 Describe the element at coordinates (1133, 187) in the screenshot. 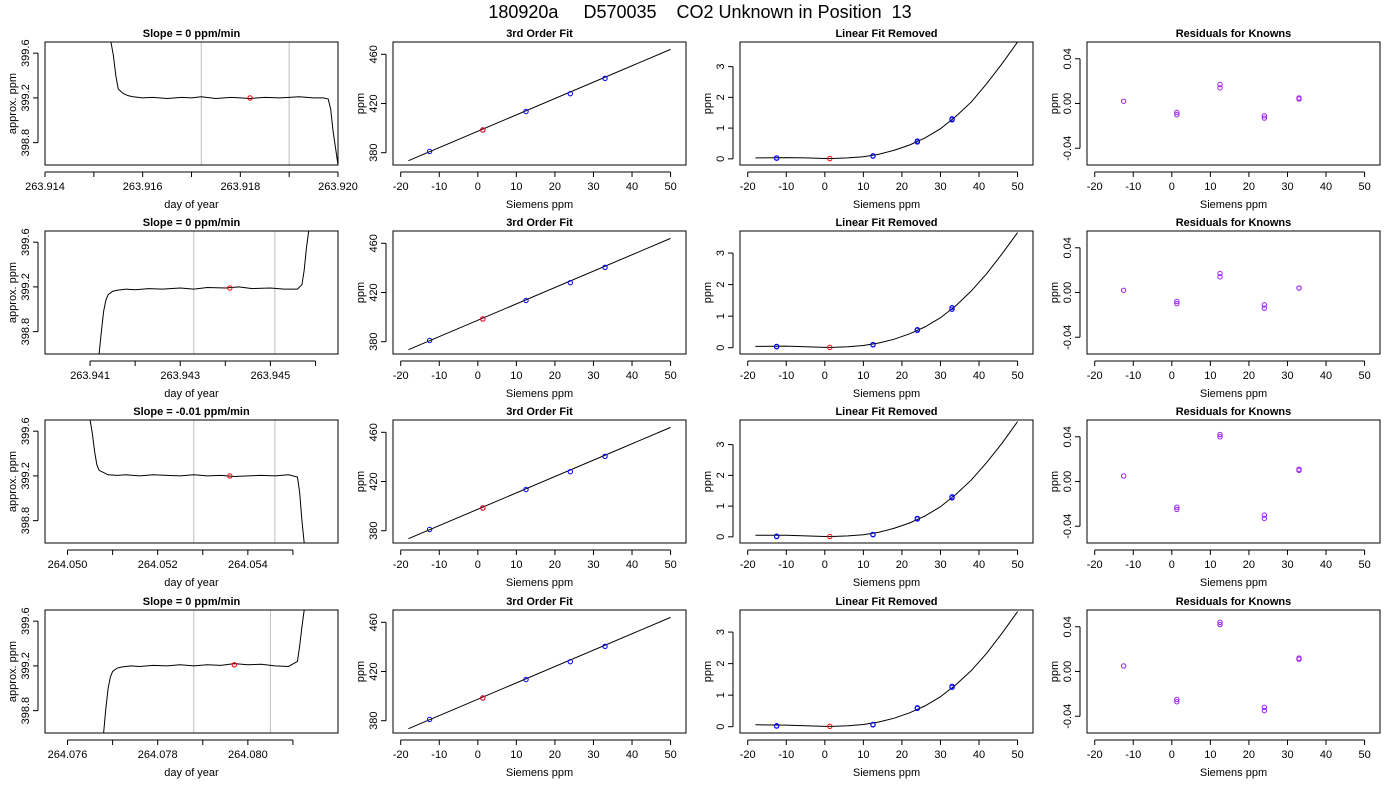

I see `x-tick-label: -10` at that location.